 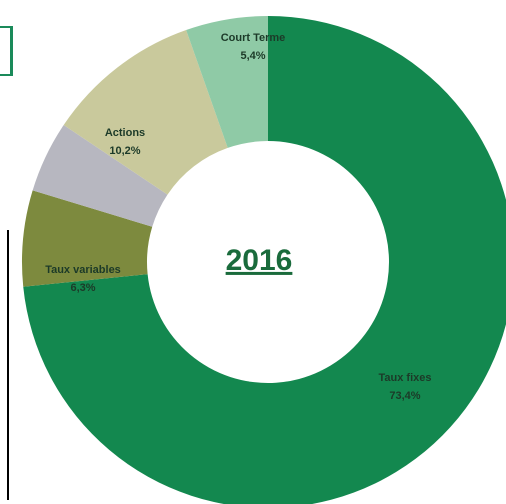 I want to click on slice-value-label: 10,2%, so click(x=124, y=151).